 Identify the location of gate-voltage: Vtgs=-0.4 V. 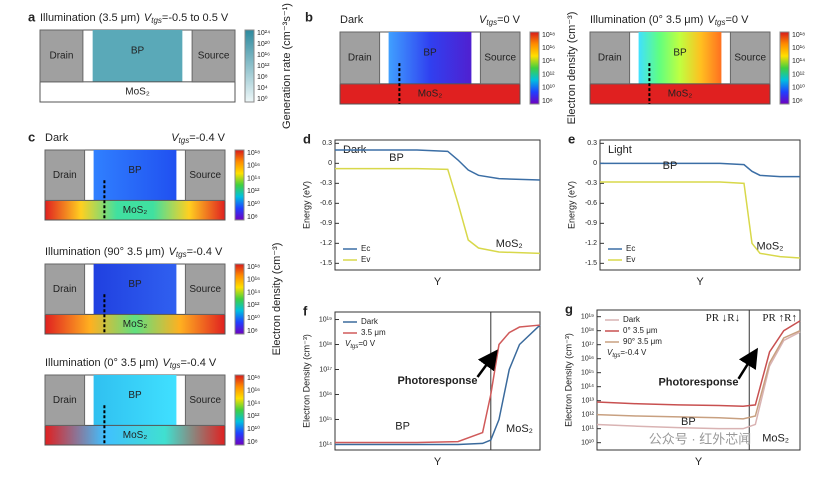
(189, 363).